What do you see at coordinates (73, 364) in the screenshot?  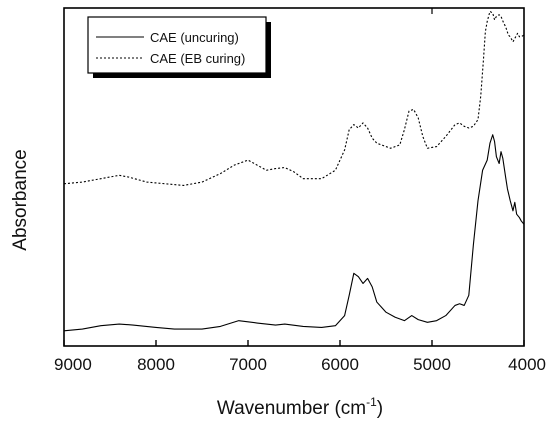 I see `x-tick-label: 9000` at bounding box center [73, 364].